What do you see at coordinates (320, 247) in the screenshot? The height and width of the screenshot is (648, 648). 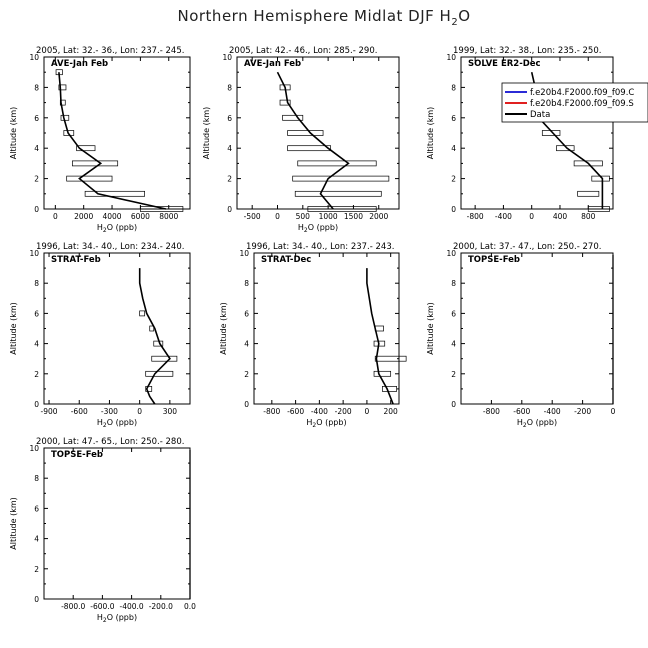 I see `panel-header: 1996, Lat: 34.- 40., Lon: 237.- 243.` at bounding box center [320, 247].